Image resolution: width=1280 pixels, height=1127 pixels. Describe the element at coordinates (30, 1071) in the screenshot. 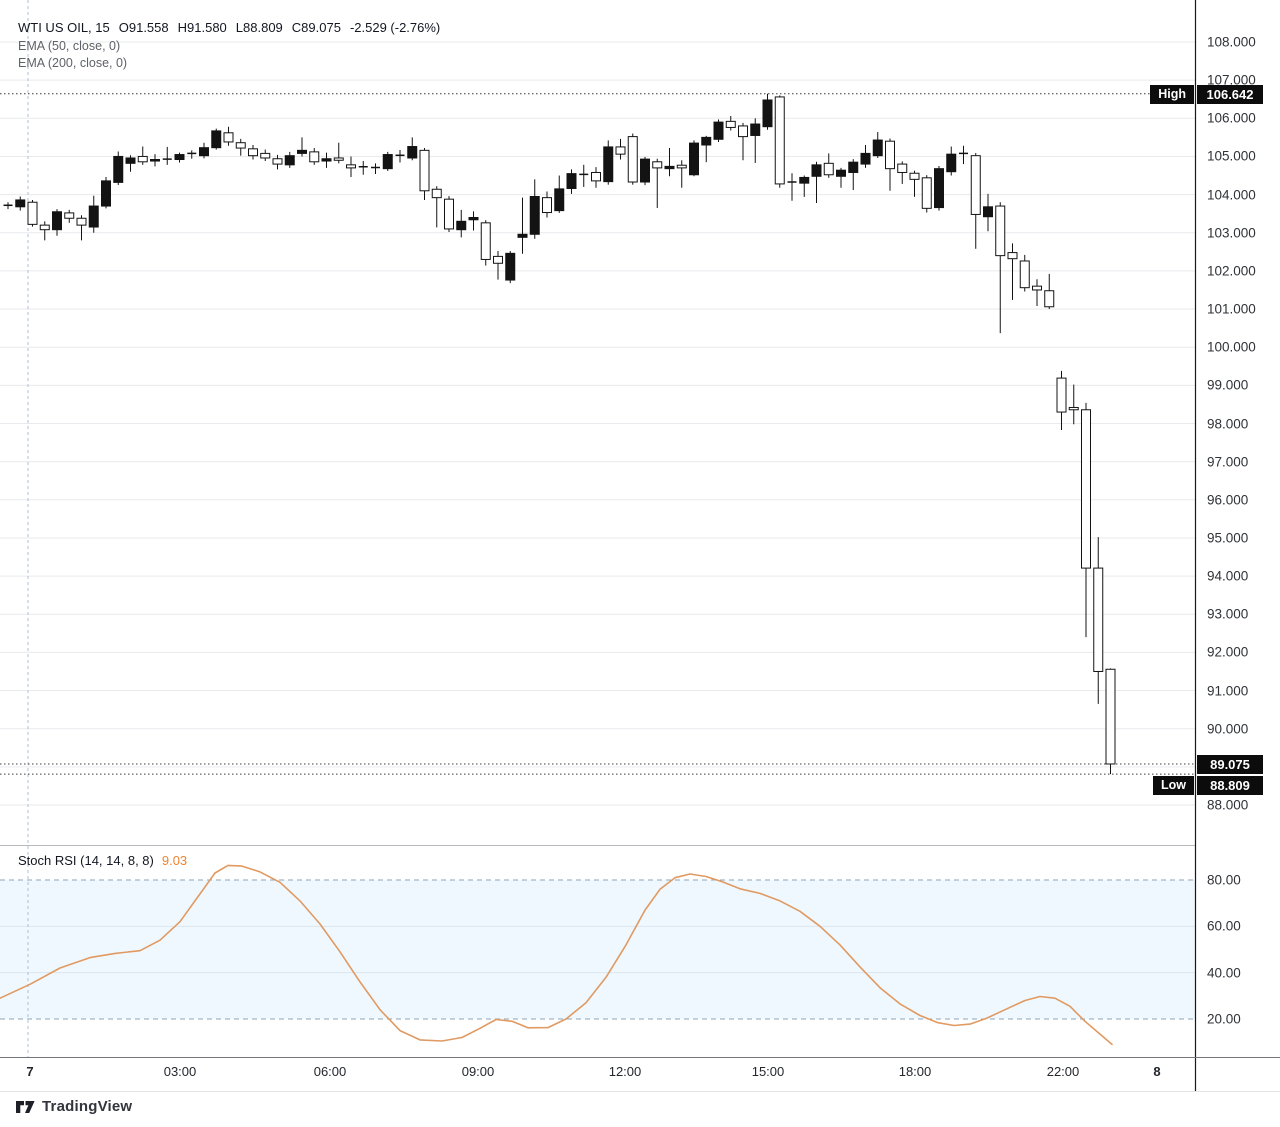

I see `time-axis-label: 7` at that location.